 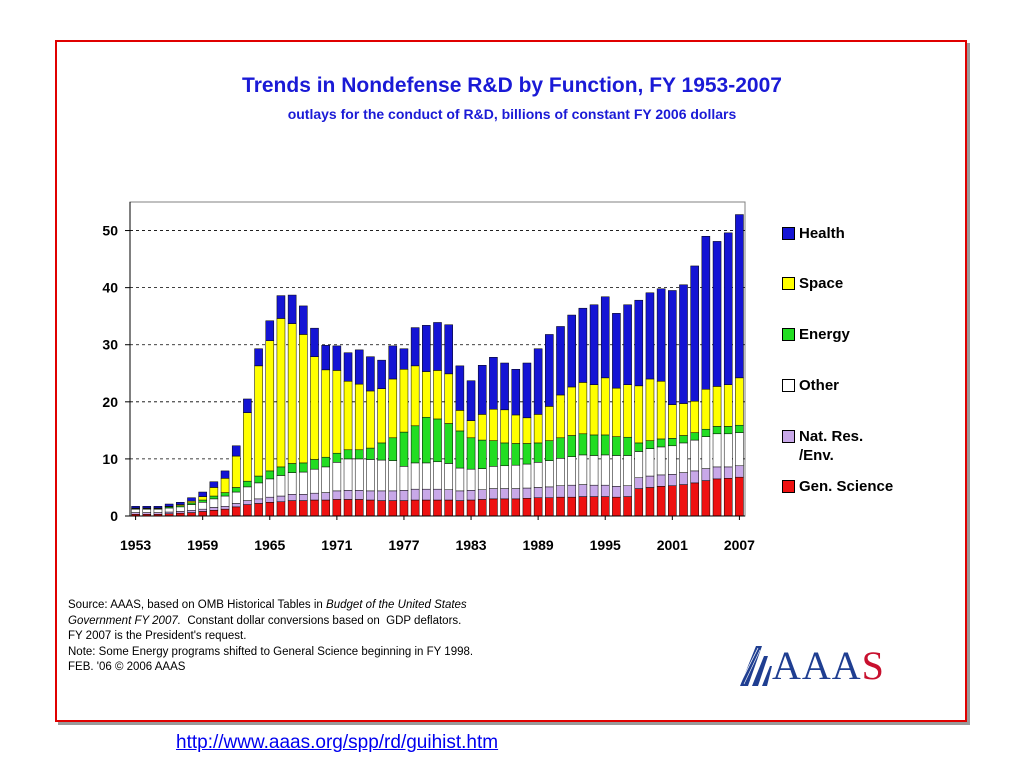 What do you see at coordinates (415, 476) in the screenshot?
I see `bar-other-1978` at bounding box center [415, 476].